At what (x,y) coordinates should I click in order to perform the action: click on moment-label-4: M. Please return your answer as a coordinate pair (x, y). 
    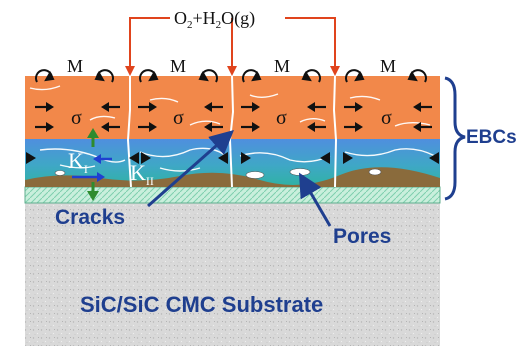
    Looking at the image, I should click on (388, 66).